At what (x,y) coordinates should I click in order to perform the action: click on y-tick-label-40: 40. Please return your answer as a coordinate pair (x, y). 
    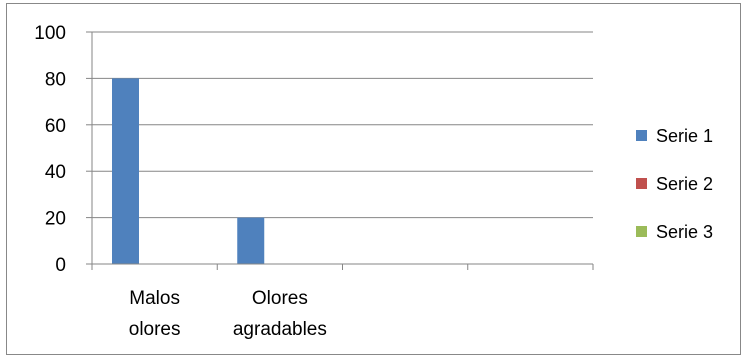
    Looking at the image, I should click on (55, 172).